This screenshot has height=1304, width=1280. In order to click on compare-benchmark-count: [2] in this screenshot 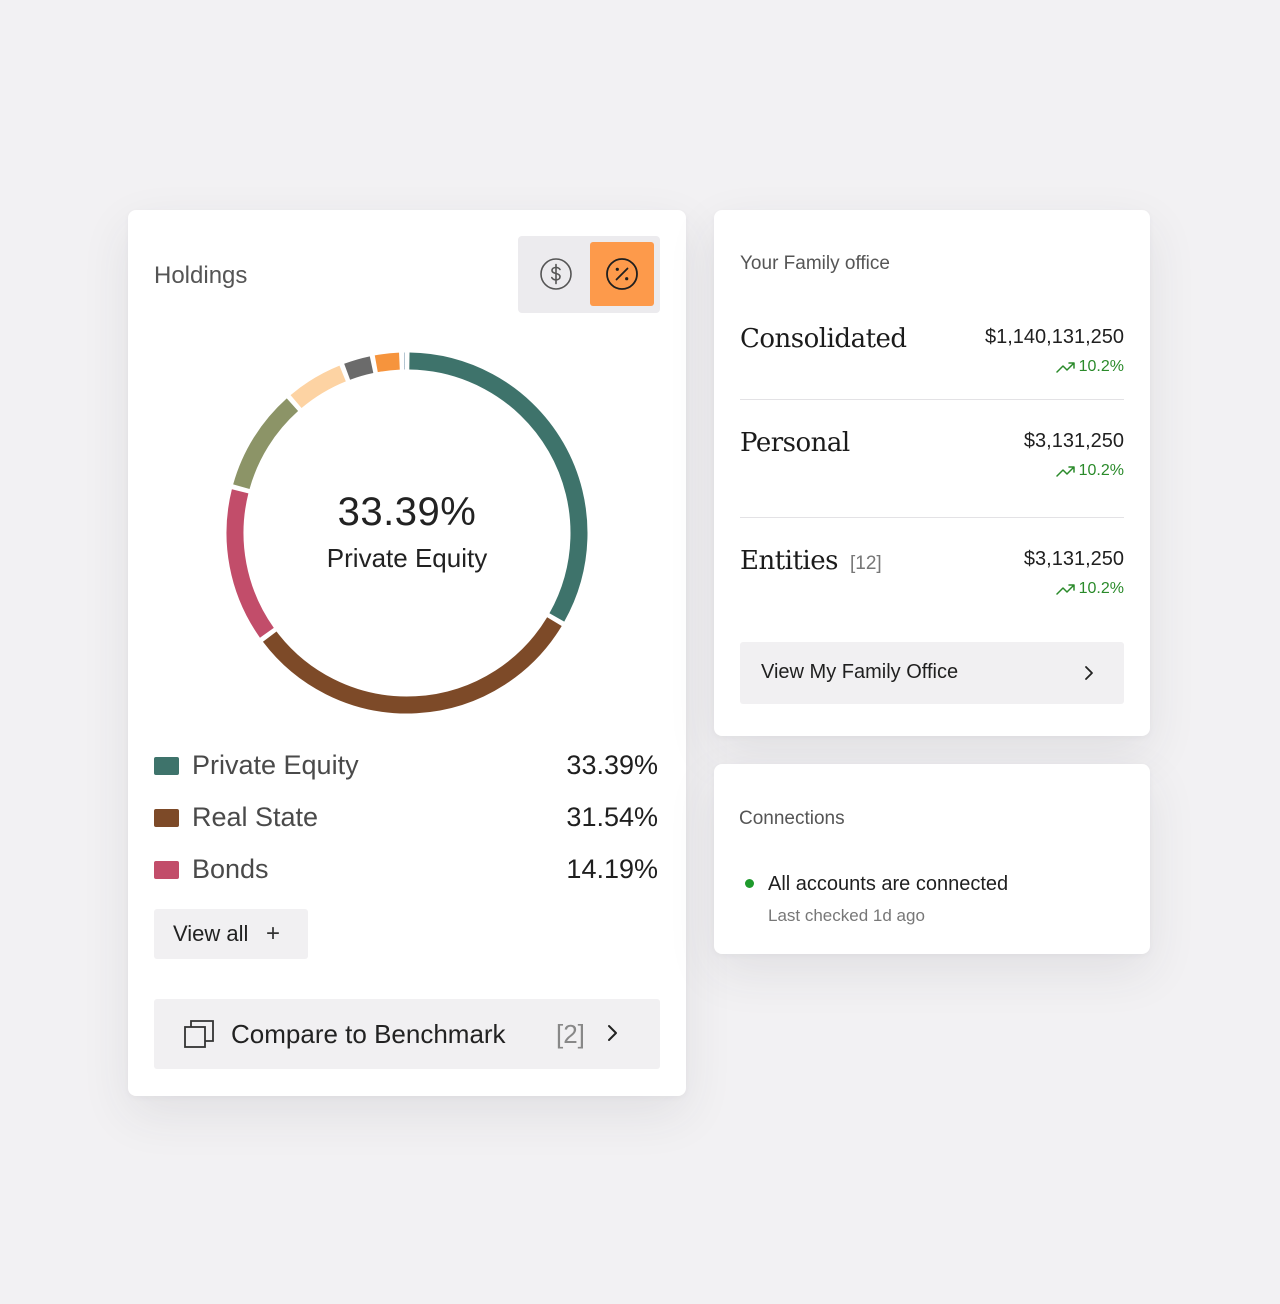, I will do `click(570, 1034)`.